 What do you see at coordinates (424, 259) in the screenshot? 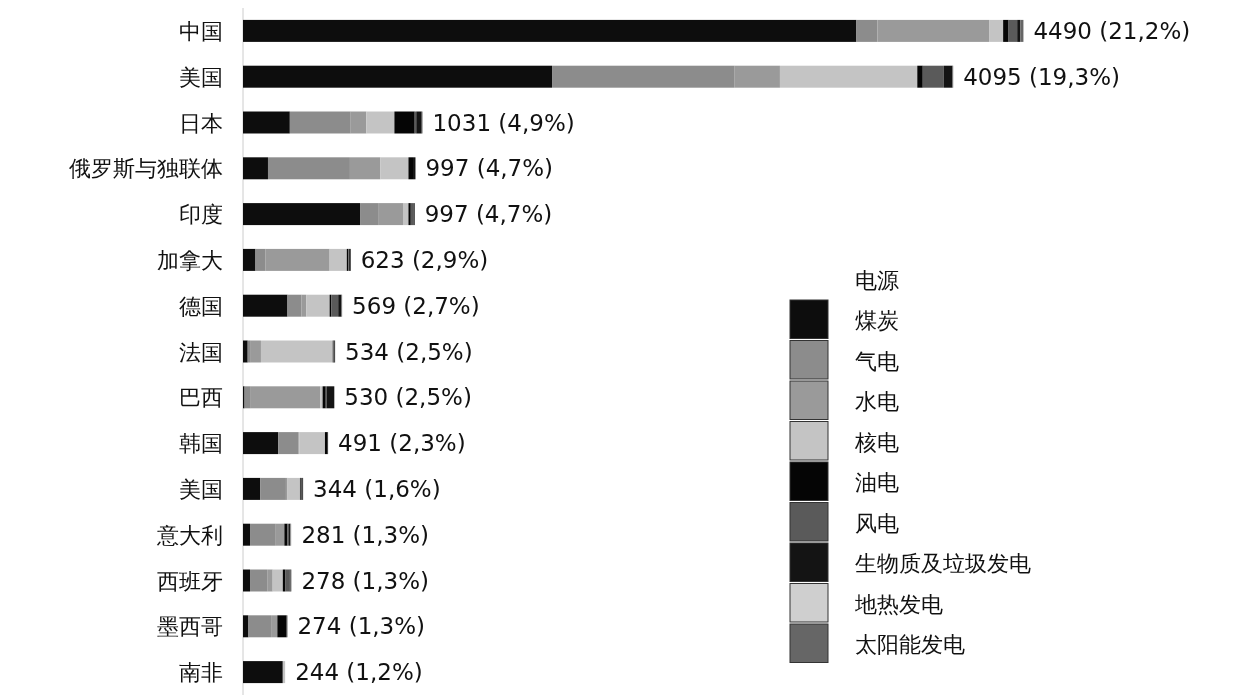
I see `total-label: 623 (2,9%)` at bounding box center [424, 259].